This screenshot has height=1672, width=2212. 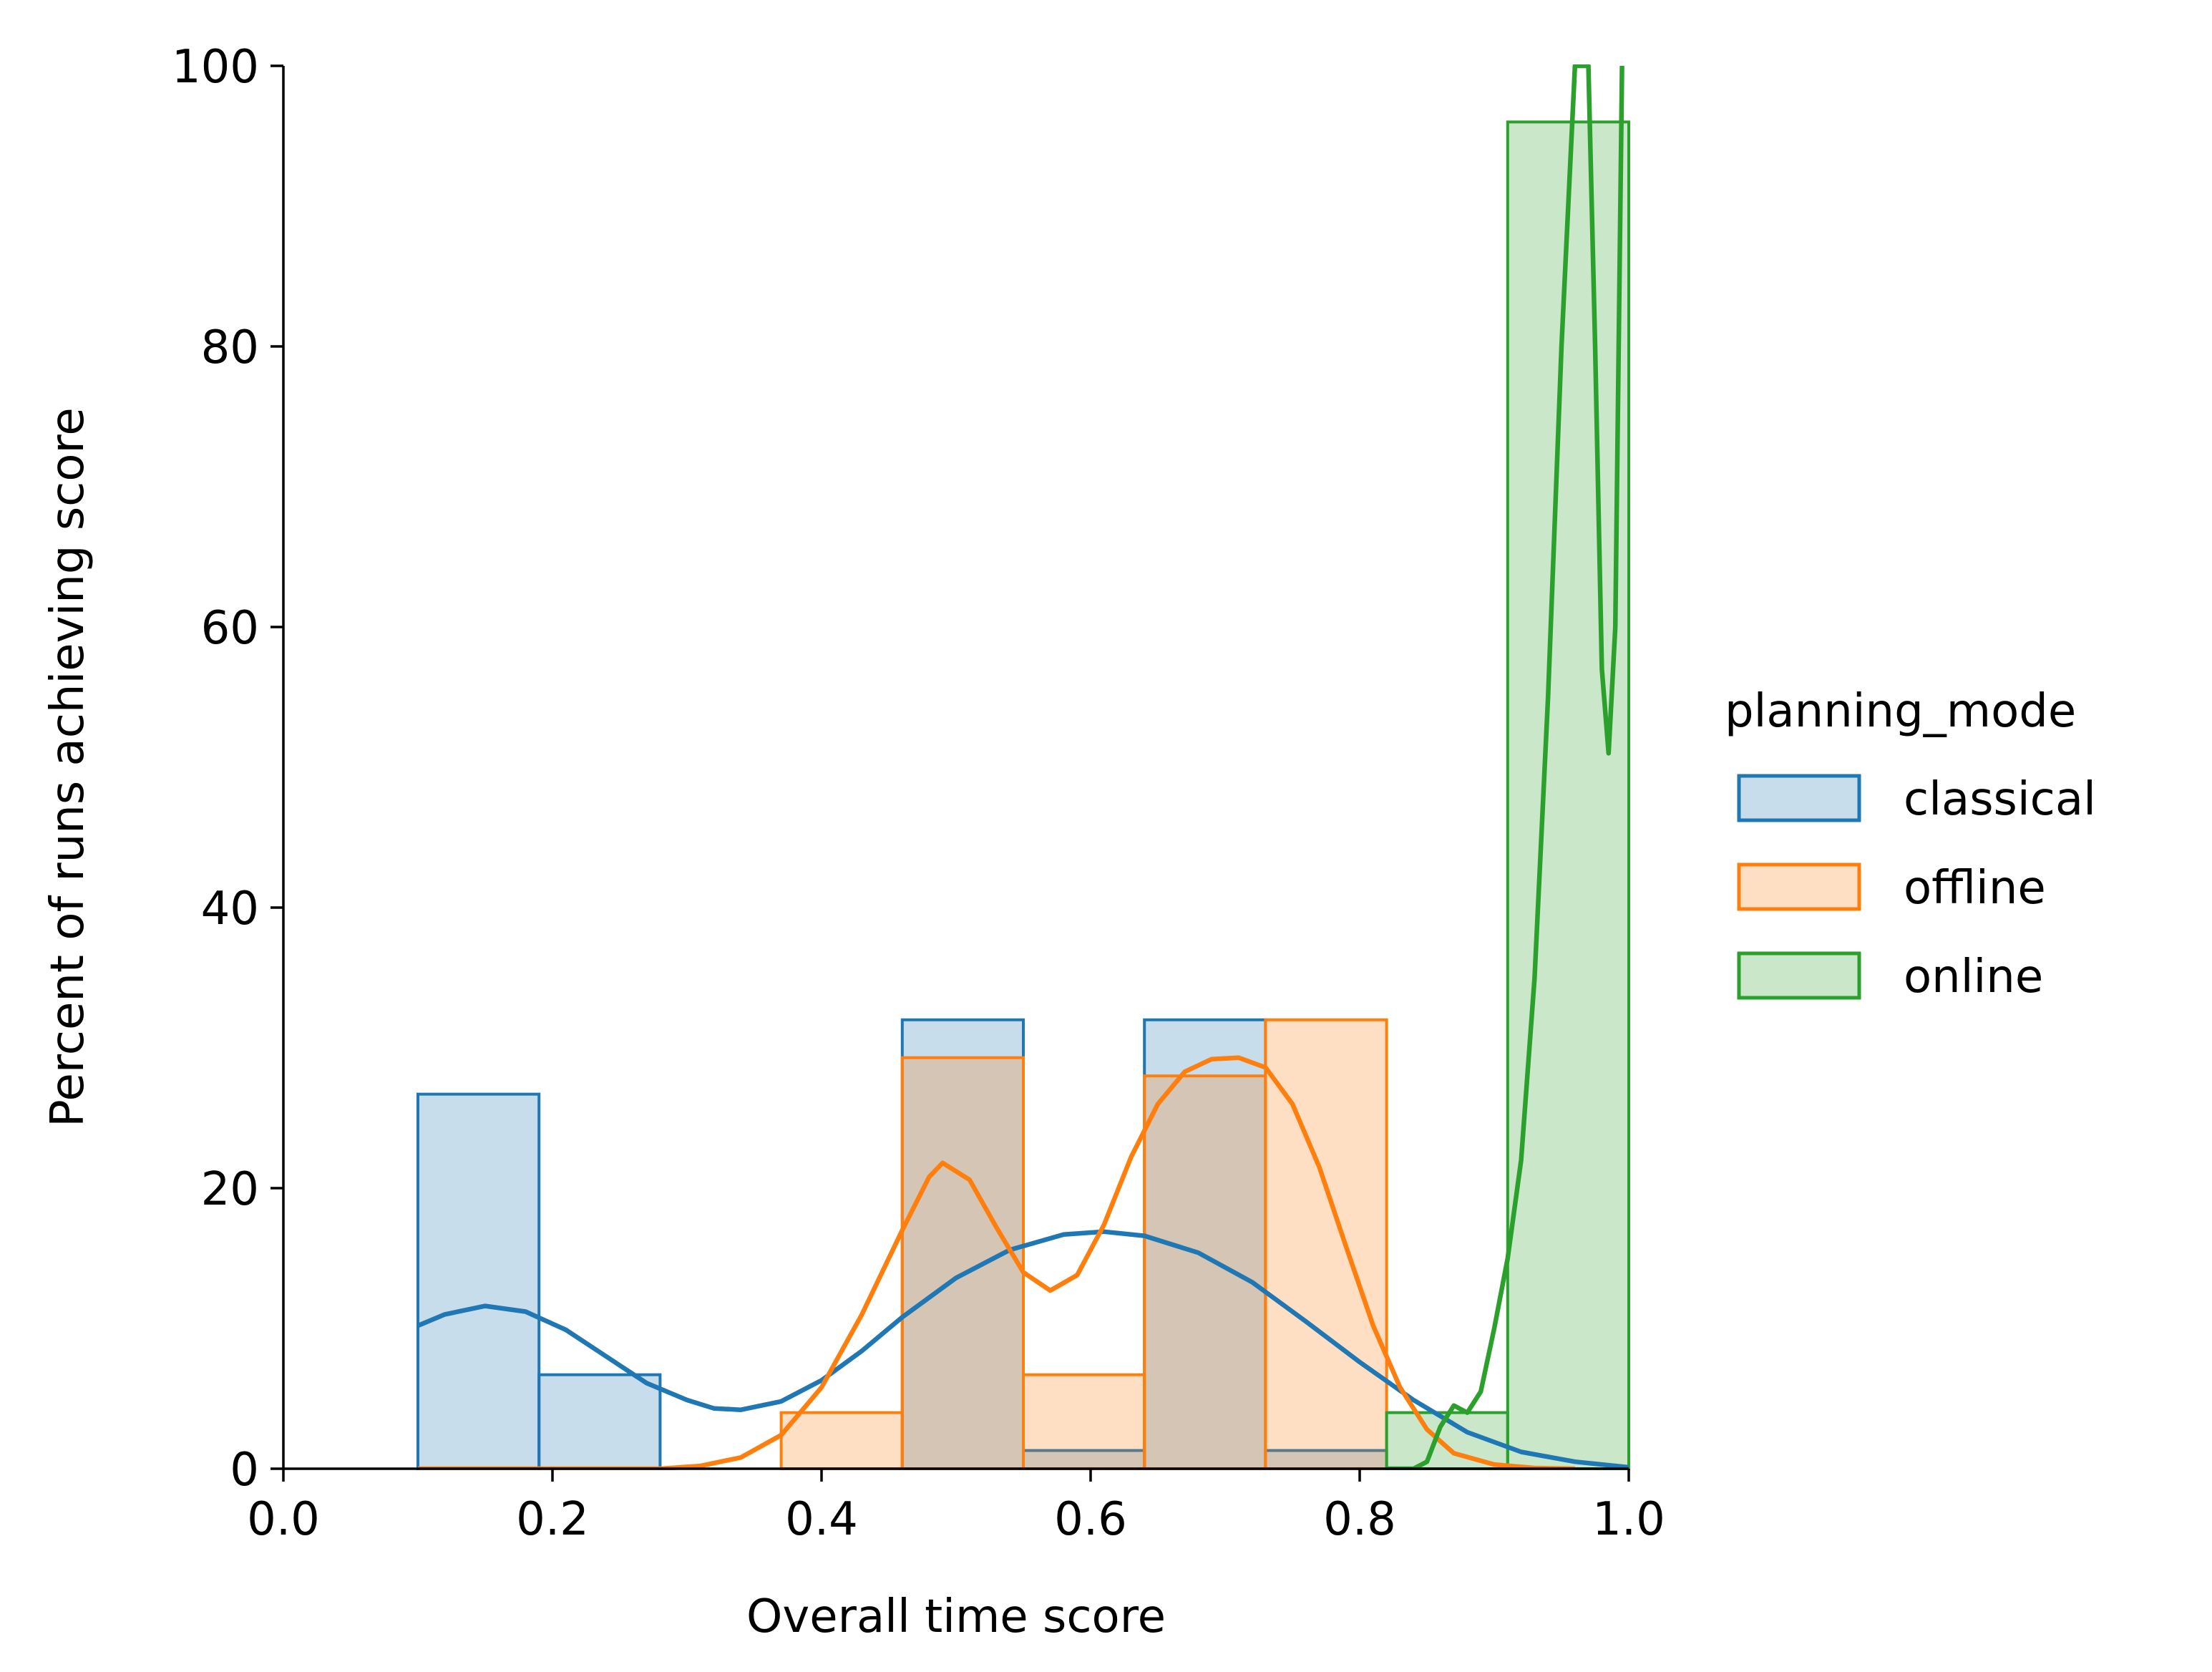 I want to click on x-tick-label: 0.0, so click(x=283, y=1519).